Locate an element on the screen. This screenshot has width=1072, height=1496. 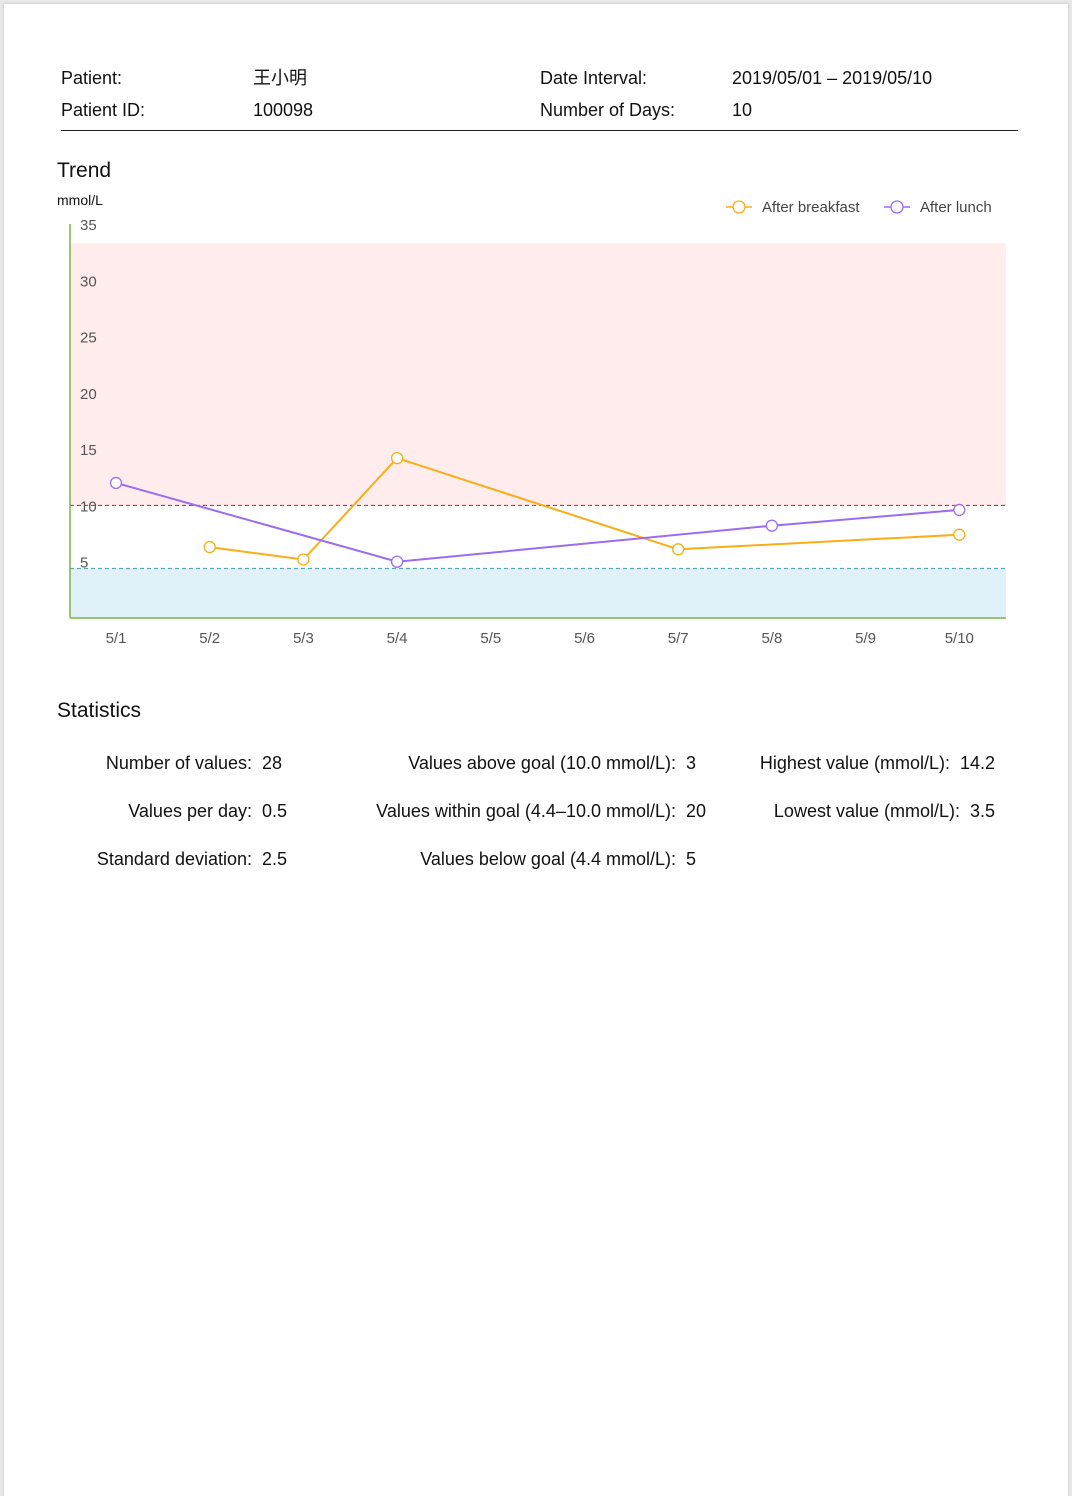
stat-label: Highest value (mmol/L): is located at coordinates (854, 763).